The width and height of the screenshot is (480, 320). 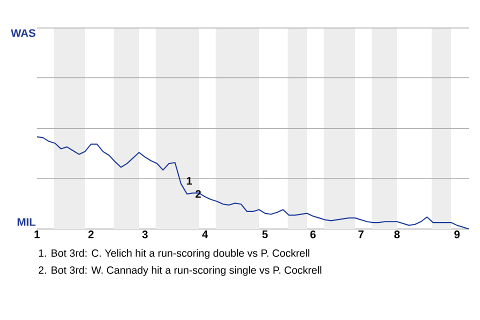 What do you see at coordinates (23, 33) in the screenshot?
I see `text: WAS` at bounding box center [23, 33].